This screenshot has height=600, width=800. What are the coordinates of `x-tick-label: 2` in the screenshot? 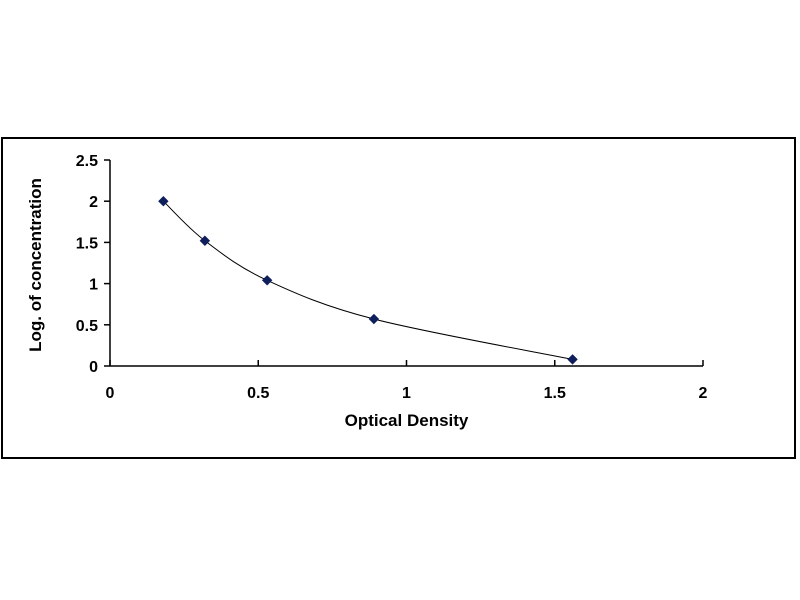 It's located at (703, 393).